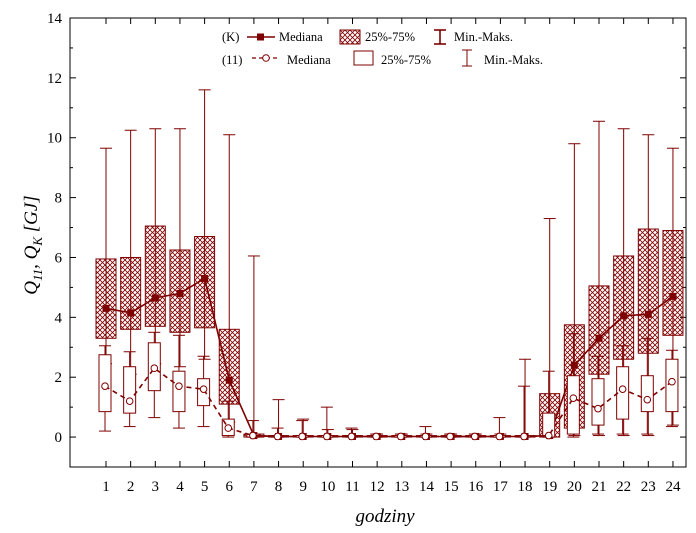 This screenshot has width=696, height=533. Describe the element at coordinates (31, 252) in the screenshot. I see `y-axis-title-q2: Q` at that location.